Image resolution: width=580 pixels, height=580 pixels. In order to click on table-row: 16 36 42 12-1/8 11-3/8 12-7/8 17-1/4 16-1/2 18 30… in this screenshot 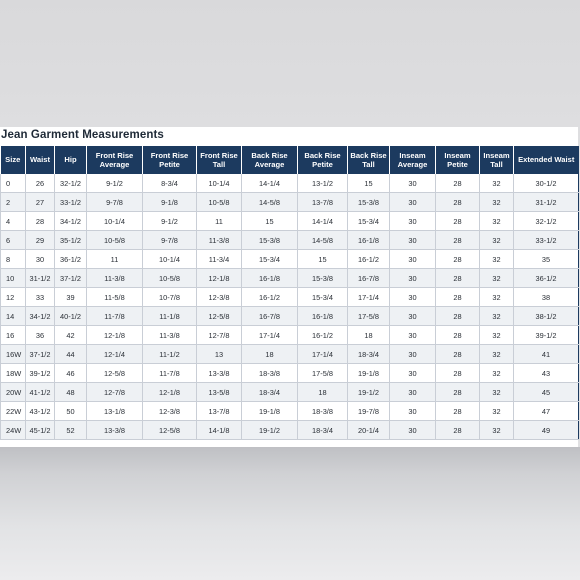, I will do `click(289, 335)`.